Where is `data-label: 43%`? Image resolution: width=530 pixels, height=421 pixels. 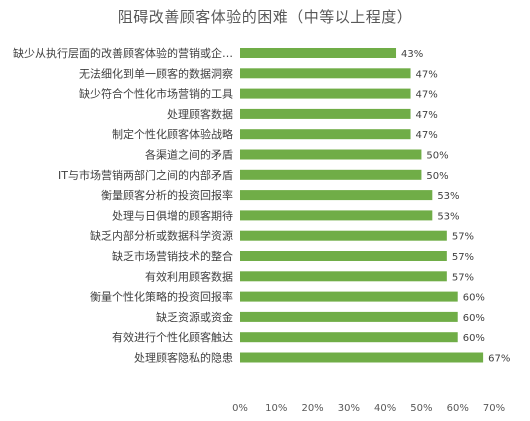
data-label: 43% is located at coordinates (412, 54).